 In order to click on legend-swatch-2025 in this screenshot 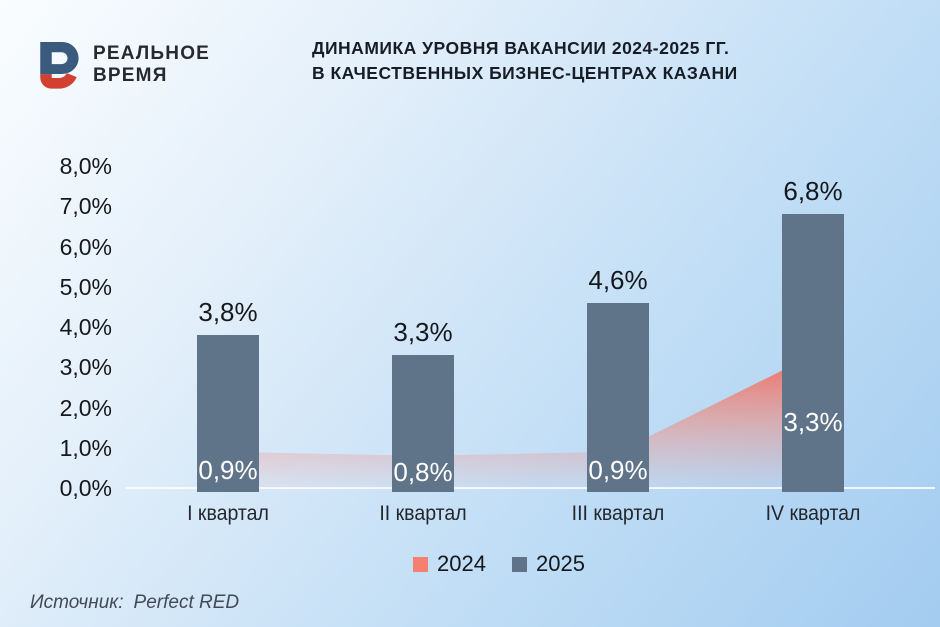, I will do `click(519, 564)`.